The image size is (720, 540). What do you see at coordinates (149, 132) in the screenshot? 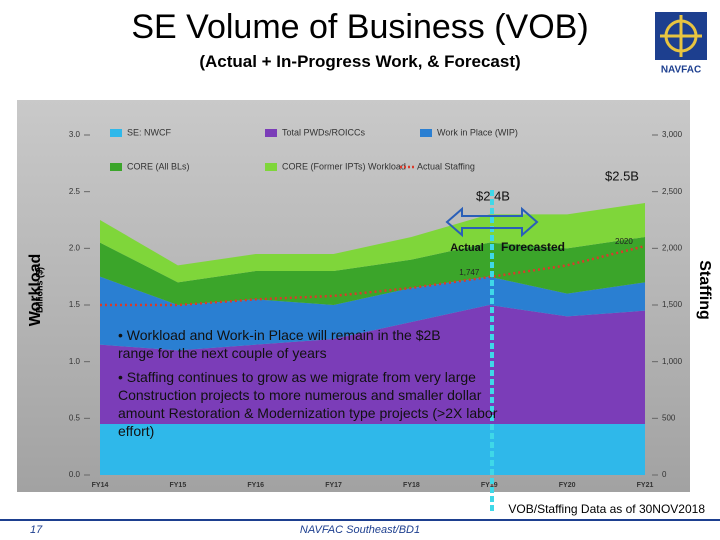
I see `legend-label: SE: NWCF` at bounding box center [149, 132].